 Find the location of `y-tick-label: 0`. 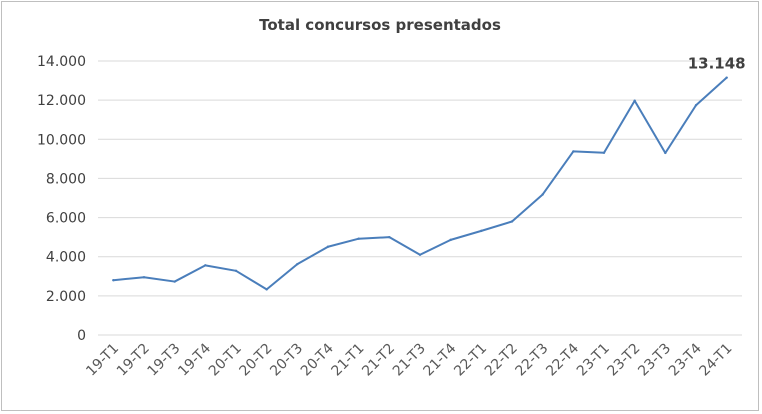

y-tick-label: 0 is located at coordinates (81, 336).